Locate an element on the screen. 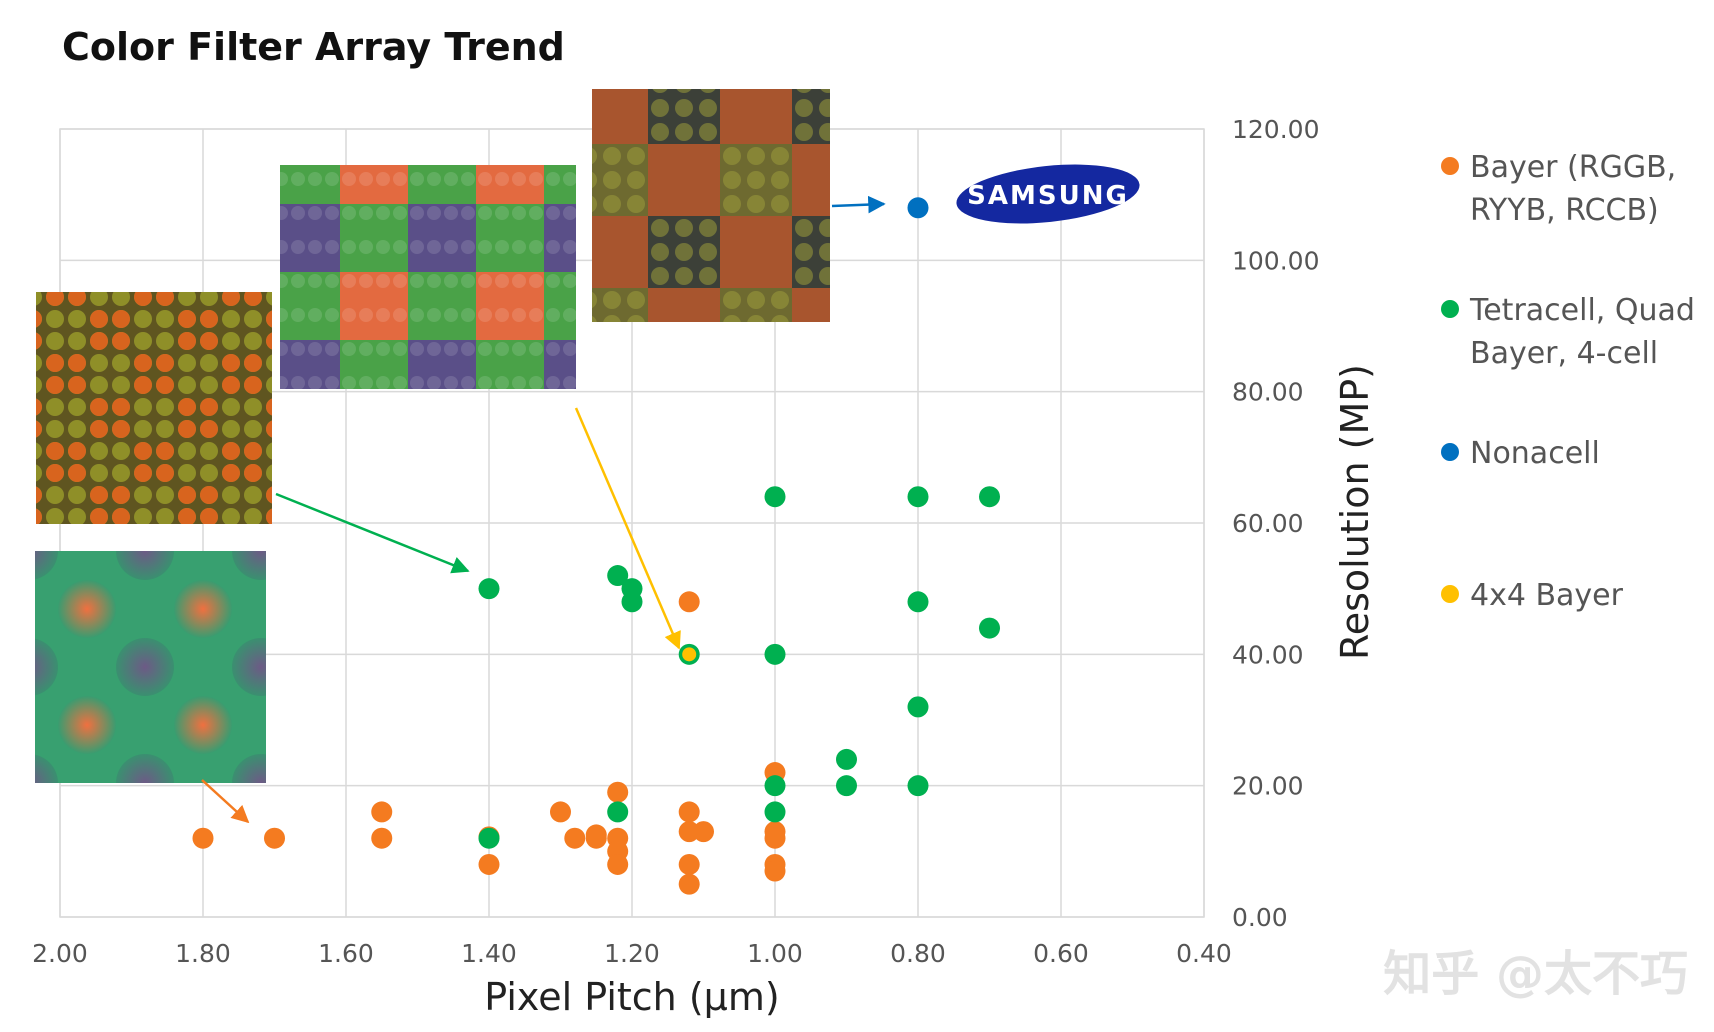 The height and width of the screenshot is (1032, 1714). 4x4-bayer-arrow is located at coordinates (627, 528).